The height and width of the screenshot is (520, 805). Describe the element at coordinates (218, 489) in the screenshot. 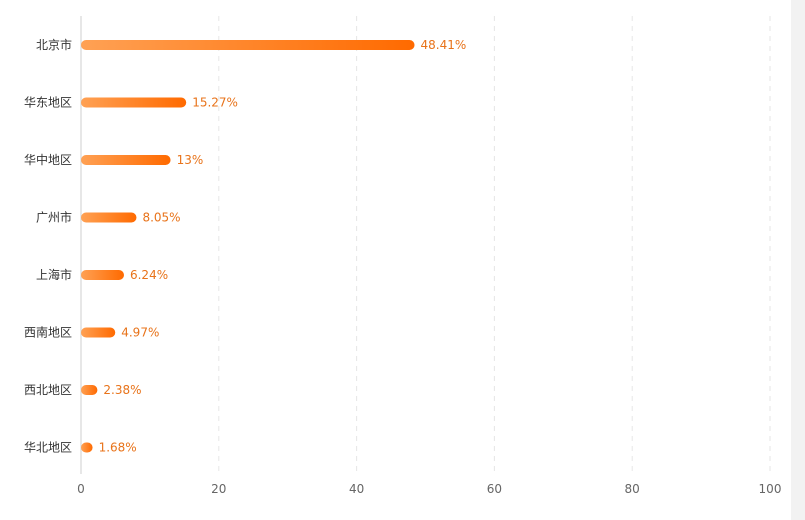

I see `x-tick-label: 20` at that location.